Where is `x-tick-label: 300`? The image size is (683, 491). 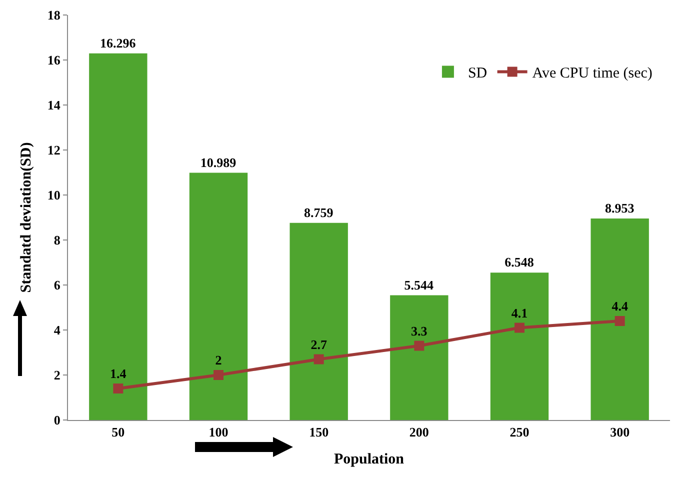
x-tick-label: 300 is located at coordinates (620, 432).